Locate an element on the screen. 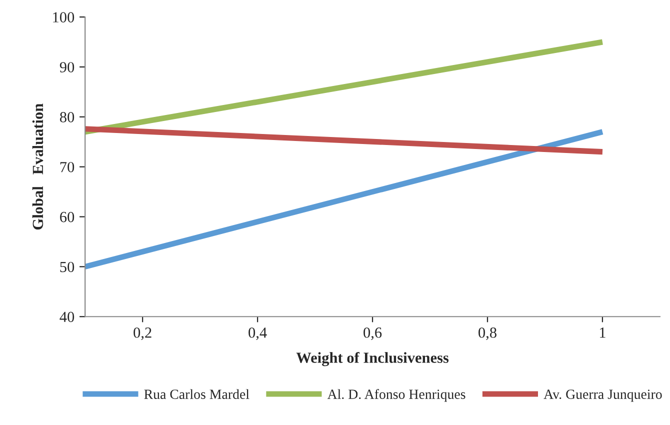  x-tick-label: 0,4 is located at coordinates (257, 333).